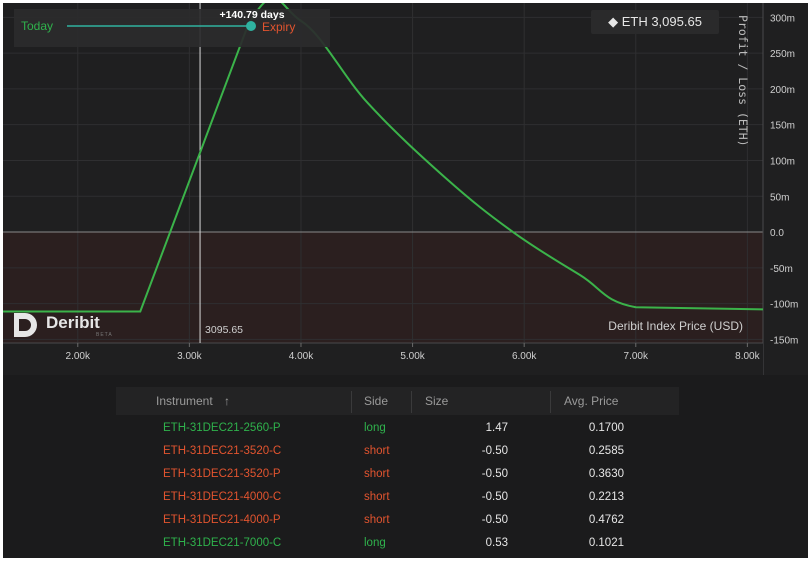 This screenshot has height=561, width=811. Describe the element at coordinates (222, 520) in the screenshot. I see `instrument-cell: ETH-31DEC21-4000-P` at that location.